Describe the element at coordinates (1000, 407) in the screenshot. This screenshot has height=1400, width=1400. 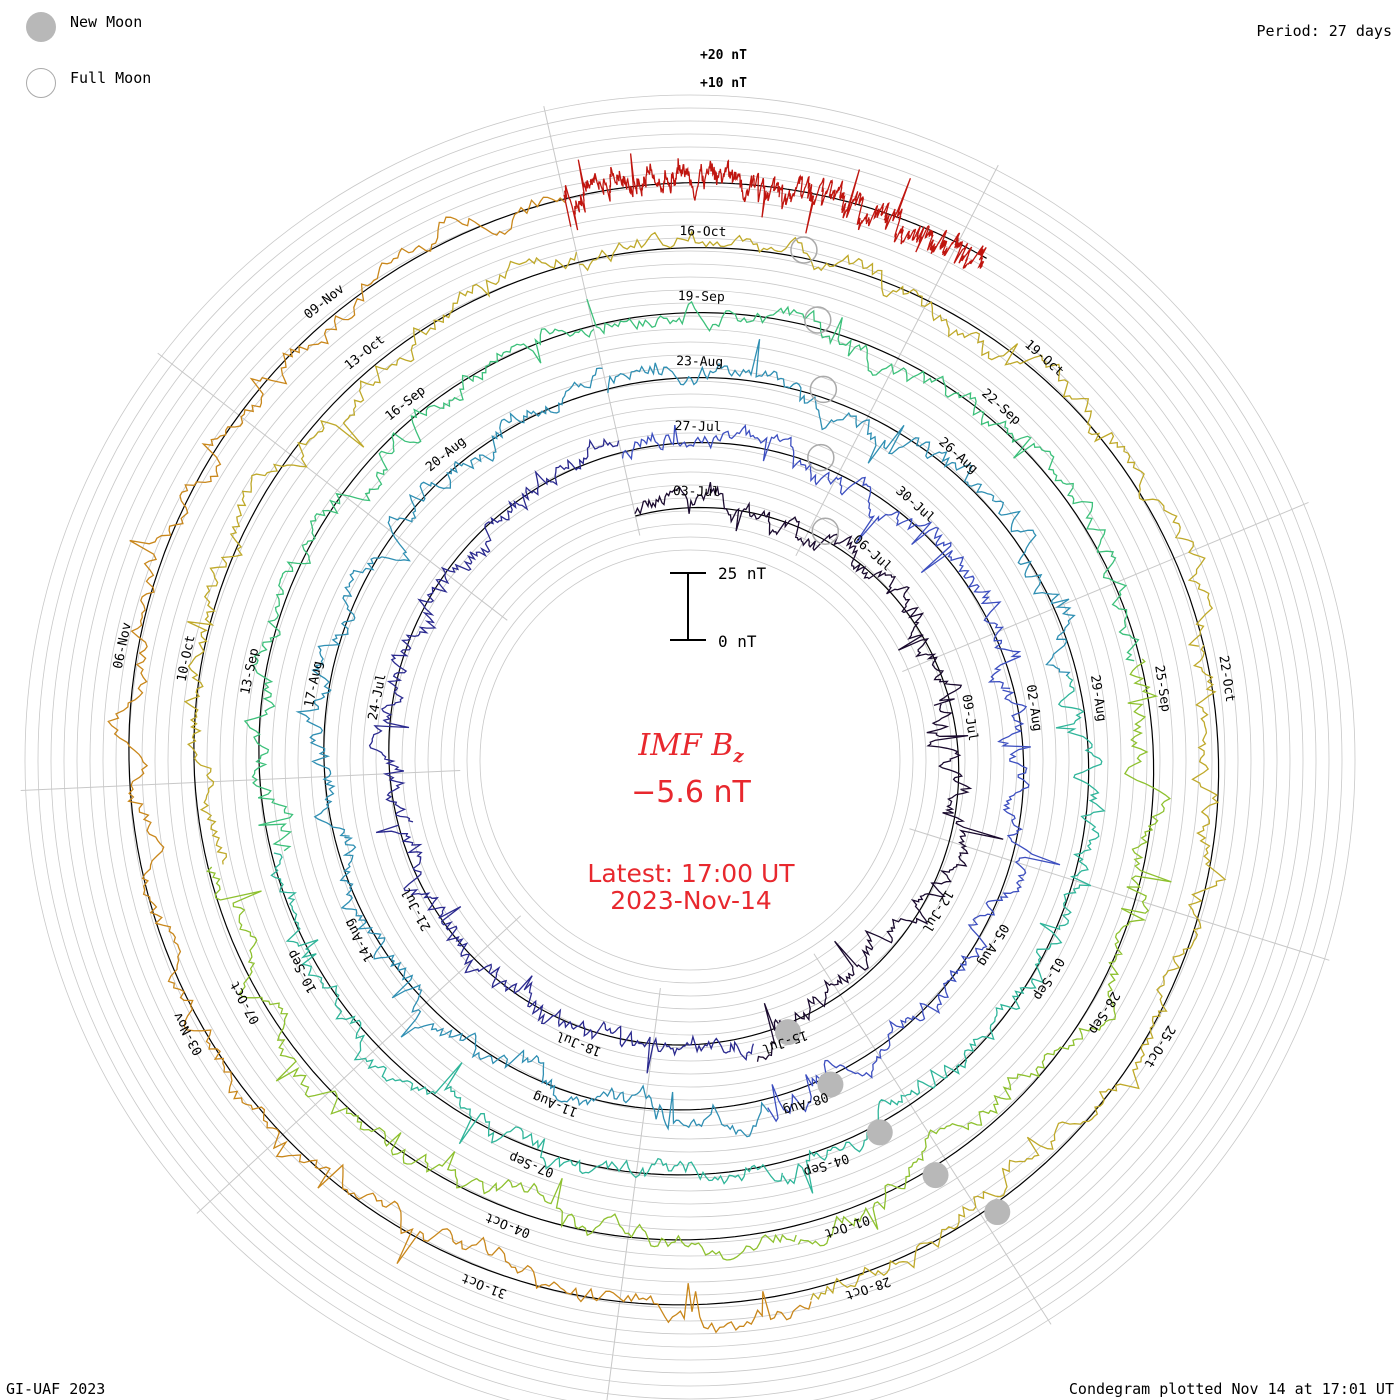
I see `date-label: 22-Sep` at that location.